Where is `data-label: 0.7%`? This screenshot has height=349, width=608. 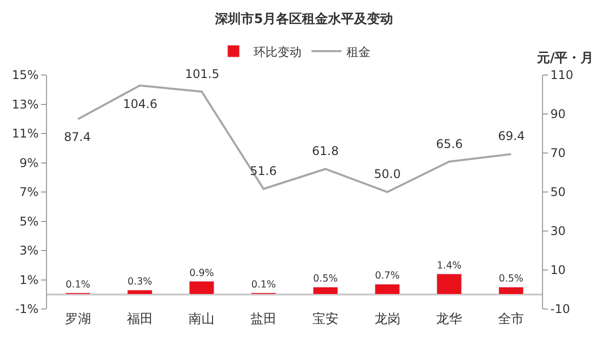
data-label: 0.7% is located at coordinates (387, 276).